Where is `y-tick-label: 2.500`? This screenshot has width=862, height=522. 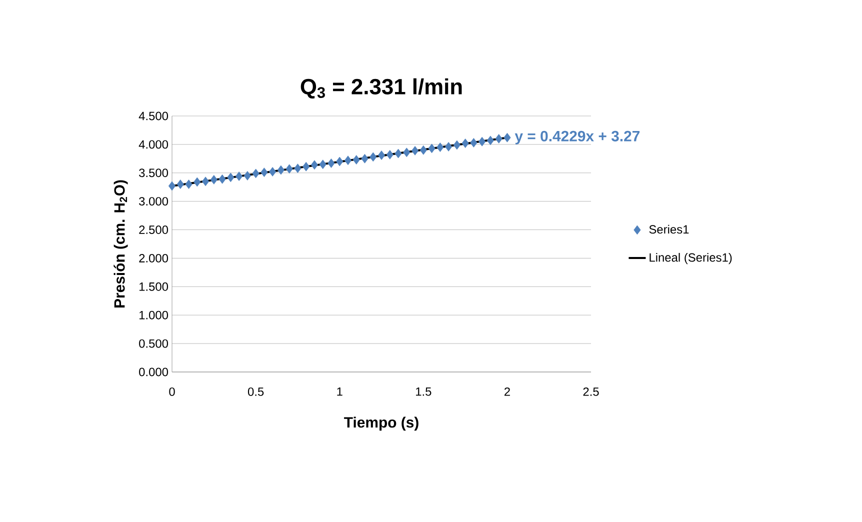
y-tick-label: 2.500 is located at coordinates (153, 230).